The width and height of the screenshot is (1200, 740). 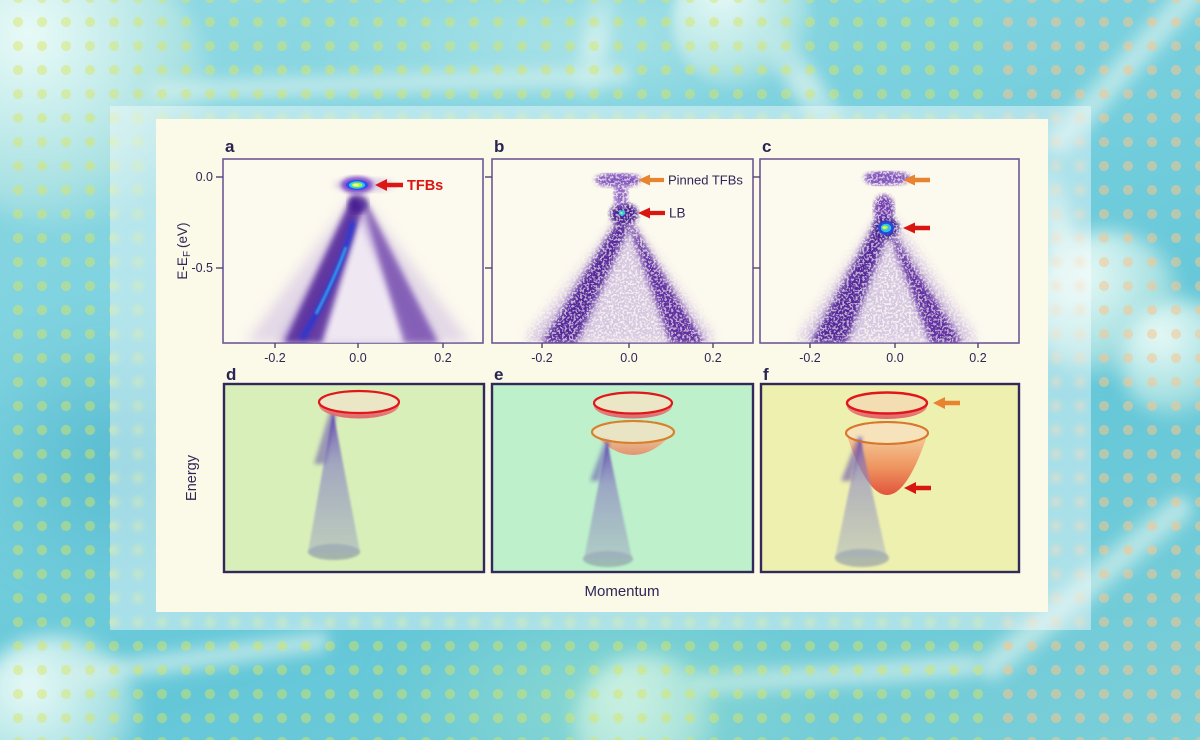 I want to click on panel-a-arpes-band, so click(x=358, y=259).